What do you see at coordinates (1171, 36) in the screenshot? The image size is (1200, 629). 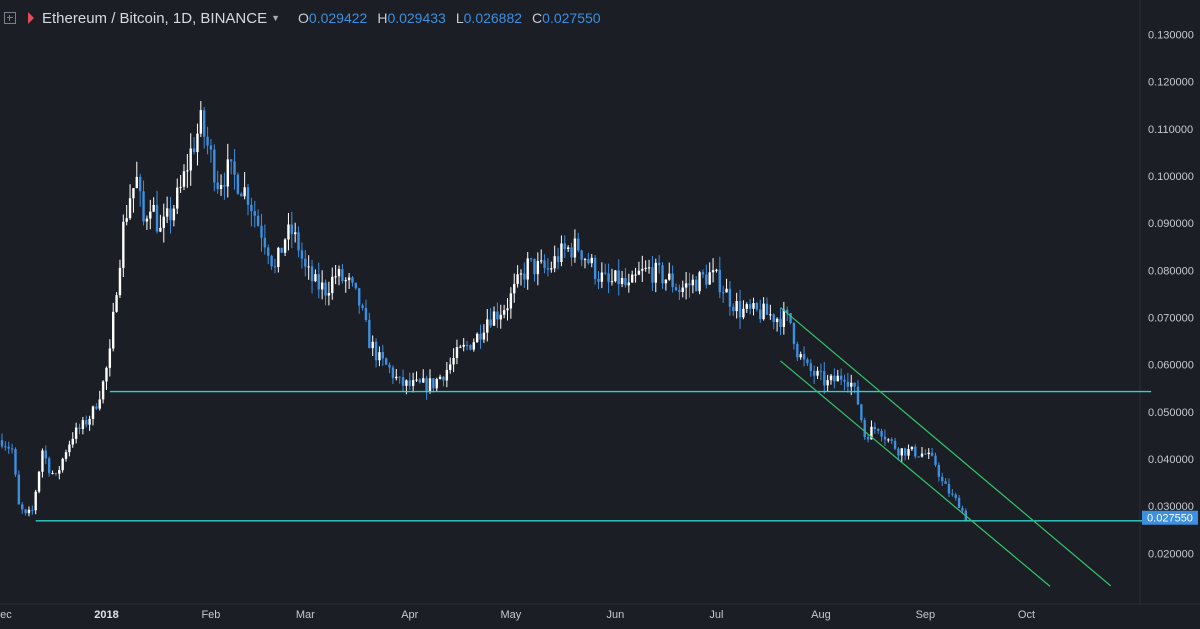 I see `price-tick-label: 0.130000` at bounding box center [1171, 36].